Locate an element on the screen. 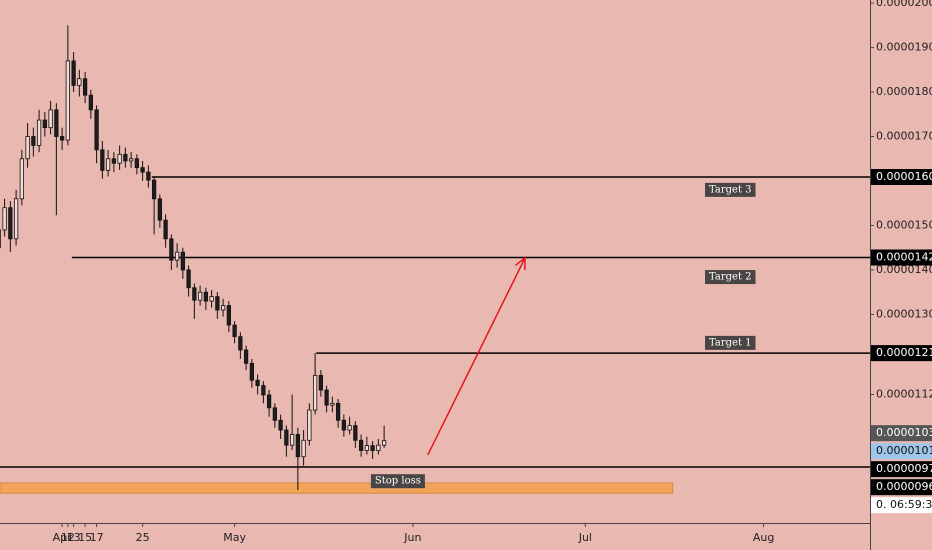 This screenshot has width=932, height=550. arrow-head is located at coordinates (520, 263).